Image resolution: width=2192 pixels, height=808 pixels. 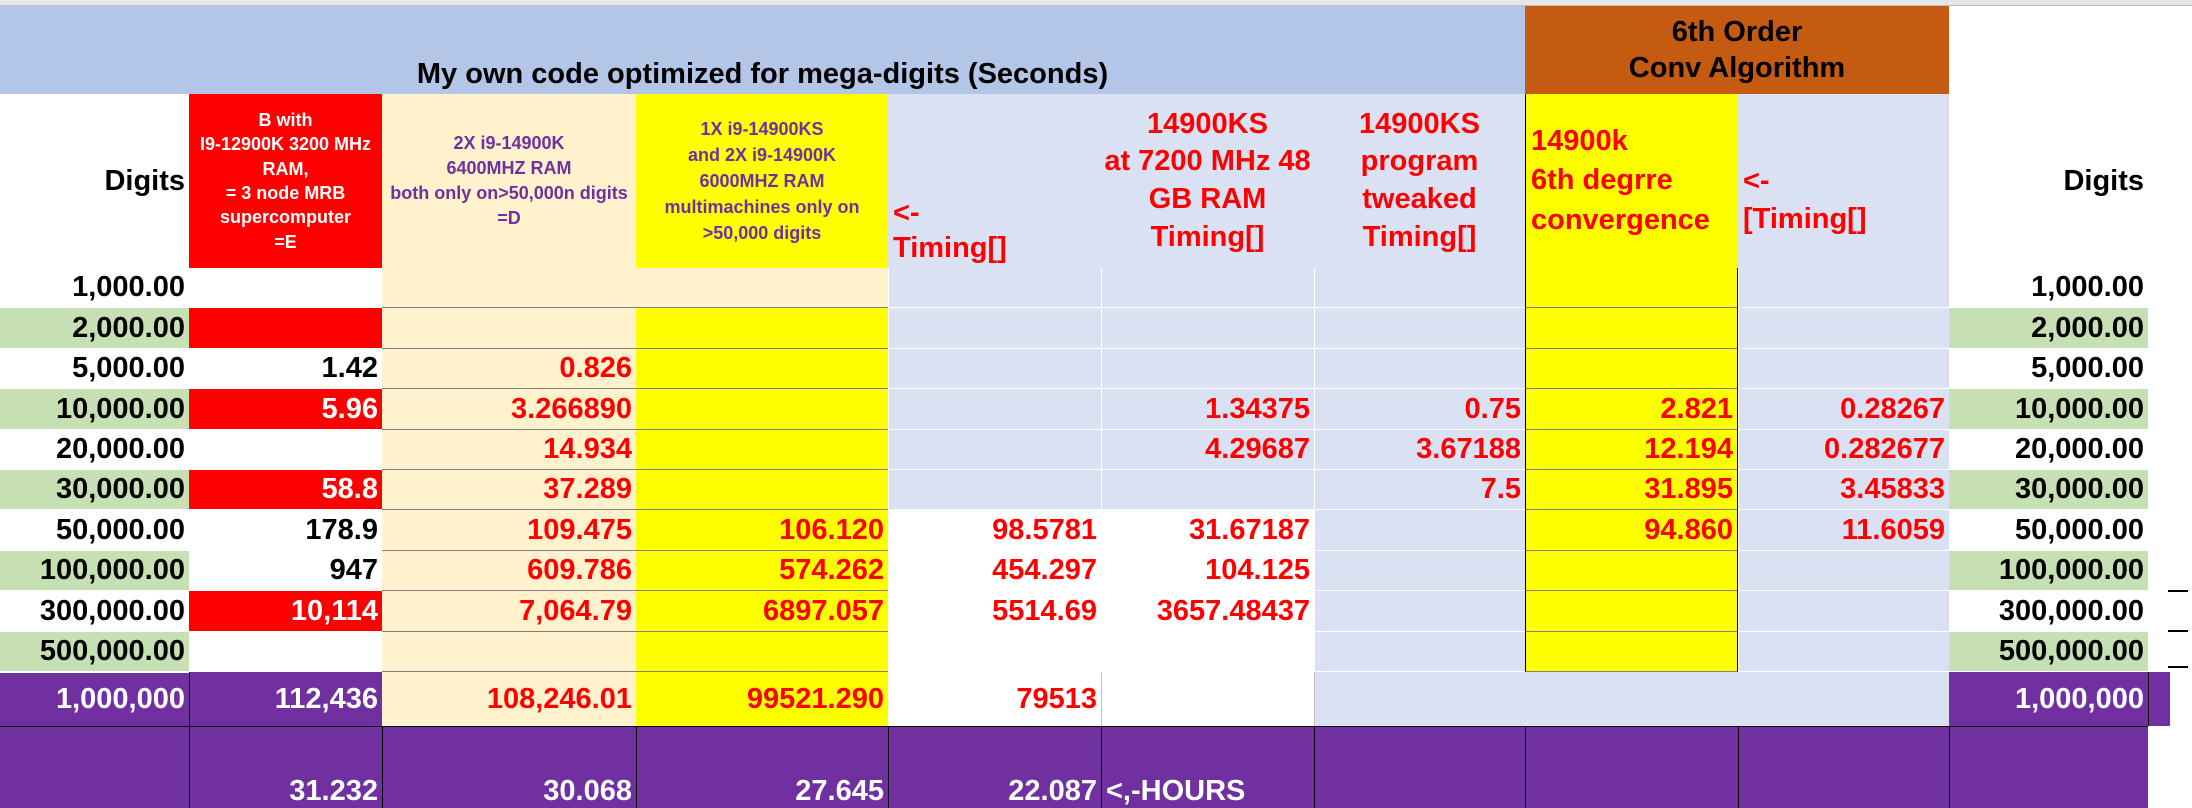 I want to click on cell-d-row-6: 37.289, so click(x=509, y=490).